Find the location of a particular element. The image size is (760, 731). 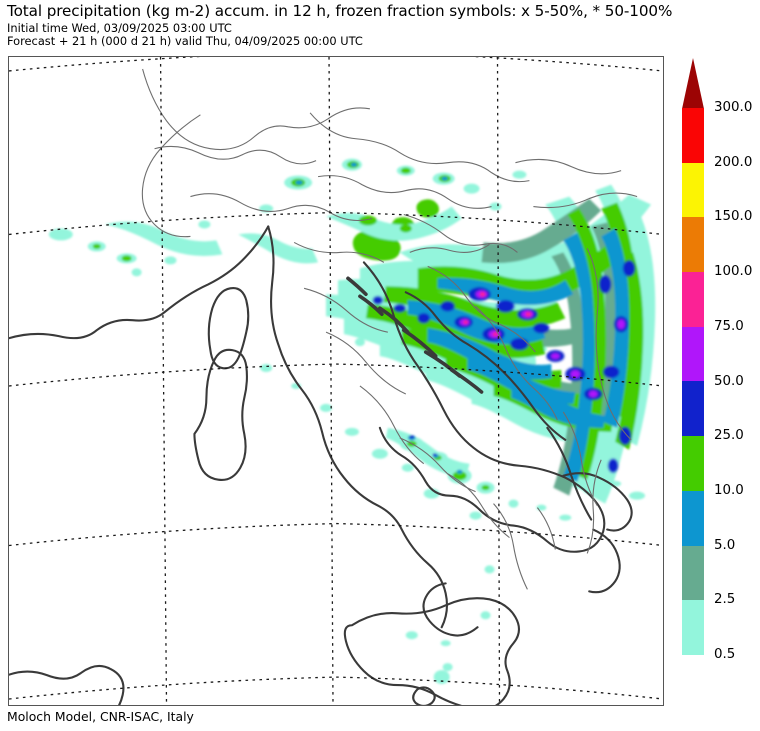

model-credit: Moloch Model, CNR-ISAC, Italy is located at coordinates (100, 716).